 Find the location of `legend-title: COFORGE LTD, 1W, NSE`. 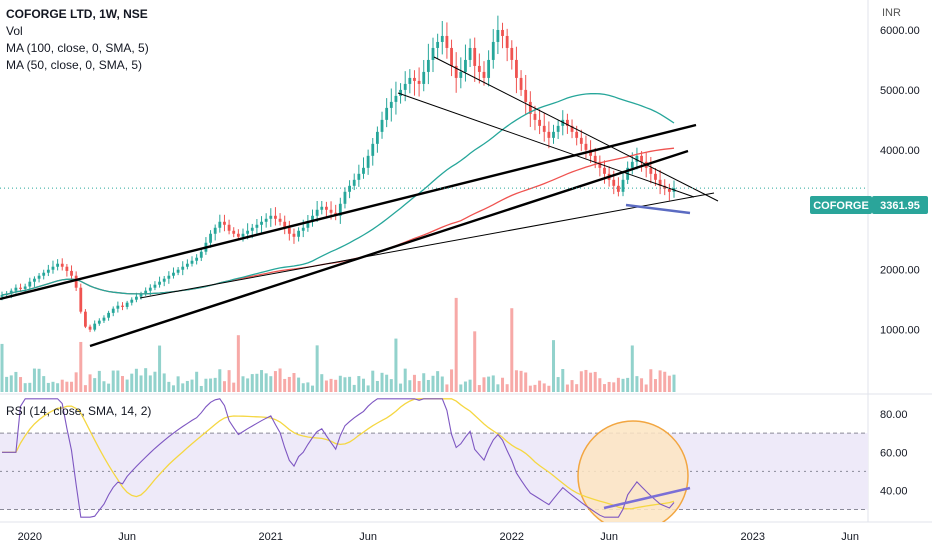

legend-title: COFORGE LTD, 1W, NSE is located at coordinates (77, 14).